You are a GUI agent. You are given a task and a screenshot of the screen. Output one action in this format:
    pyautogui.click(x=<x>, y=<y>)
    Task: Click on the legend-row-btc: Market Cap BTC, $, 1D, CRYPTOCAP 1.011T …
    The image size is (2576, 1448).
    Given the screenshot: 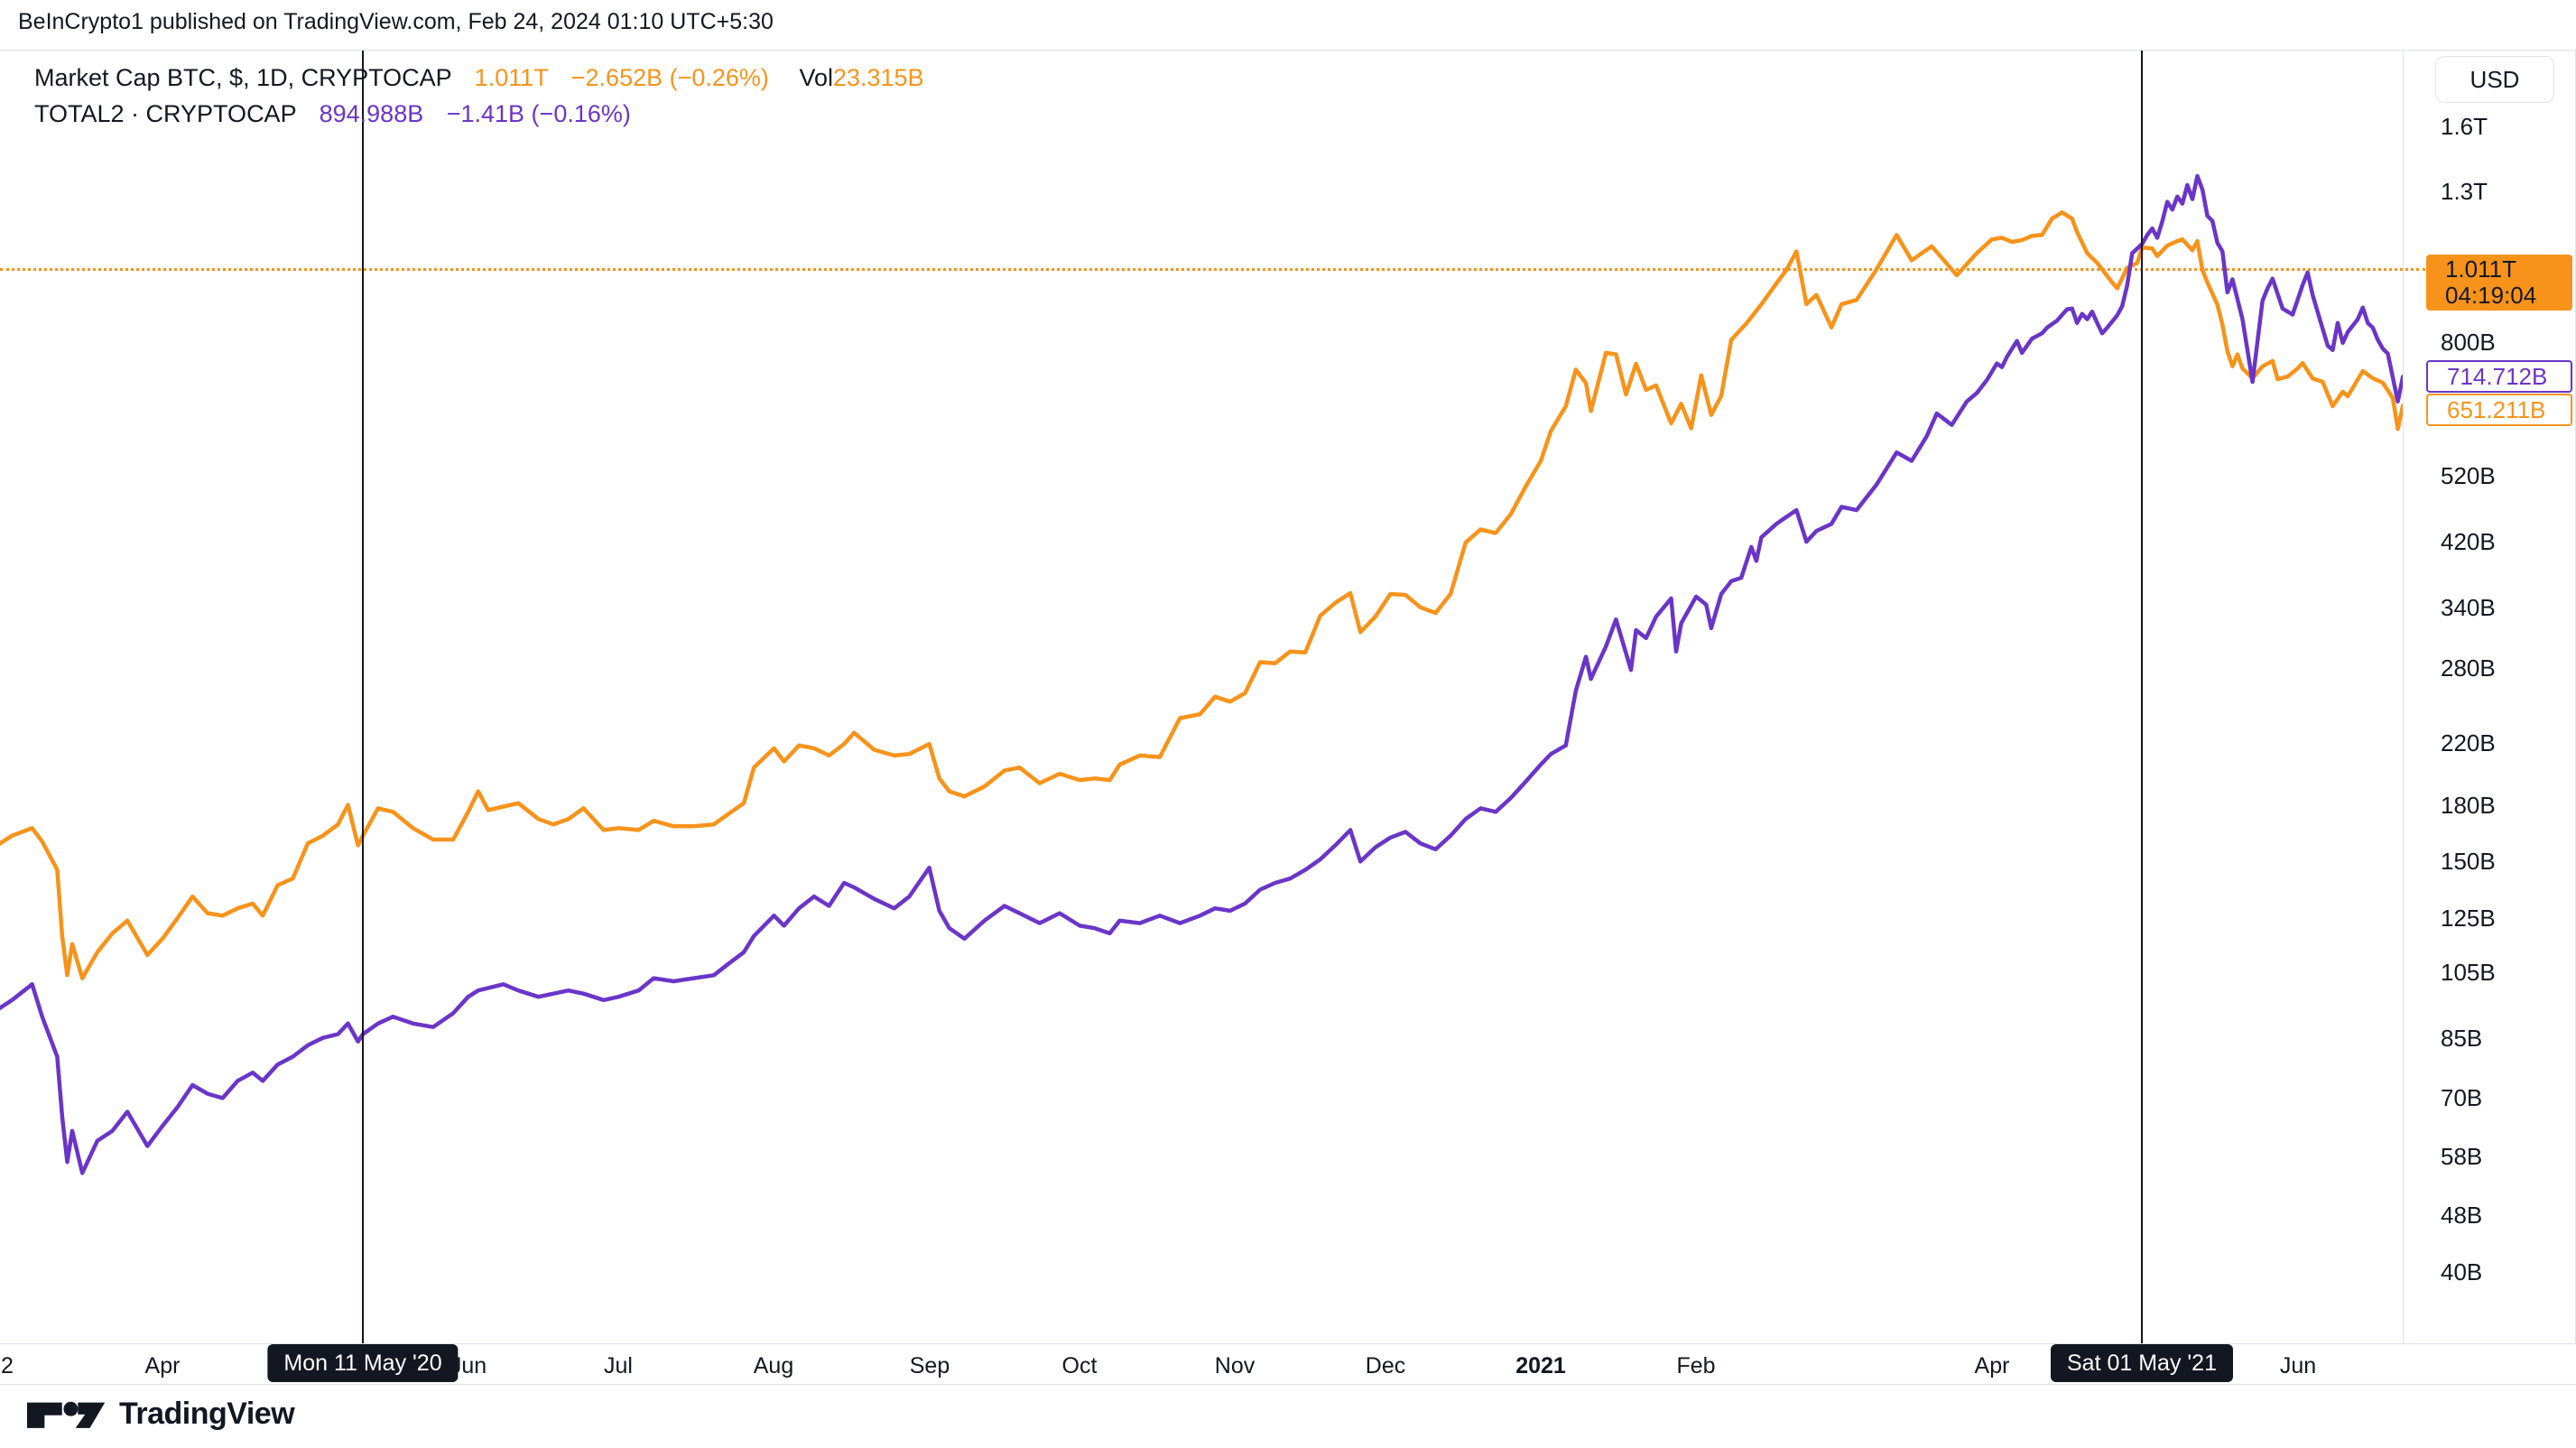 What is the action you would take?
    pyautogui.click(x=479, y=78)
    